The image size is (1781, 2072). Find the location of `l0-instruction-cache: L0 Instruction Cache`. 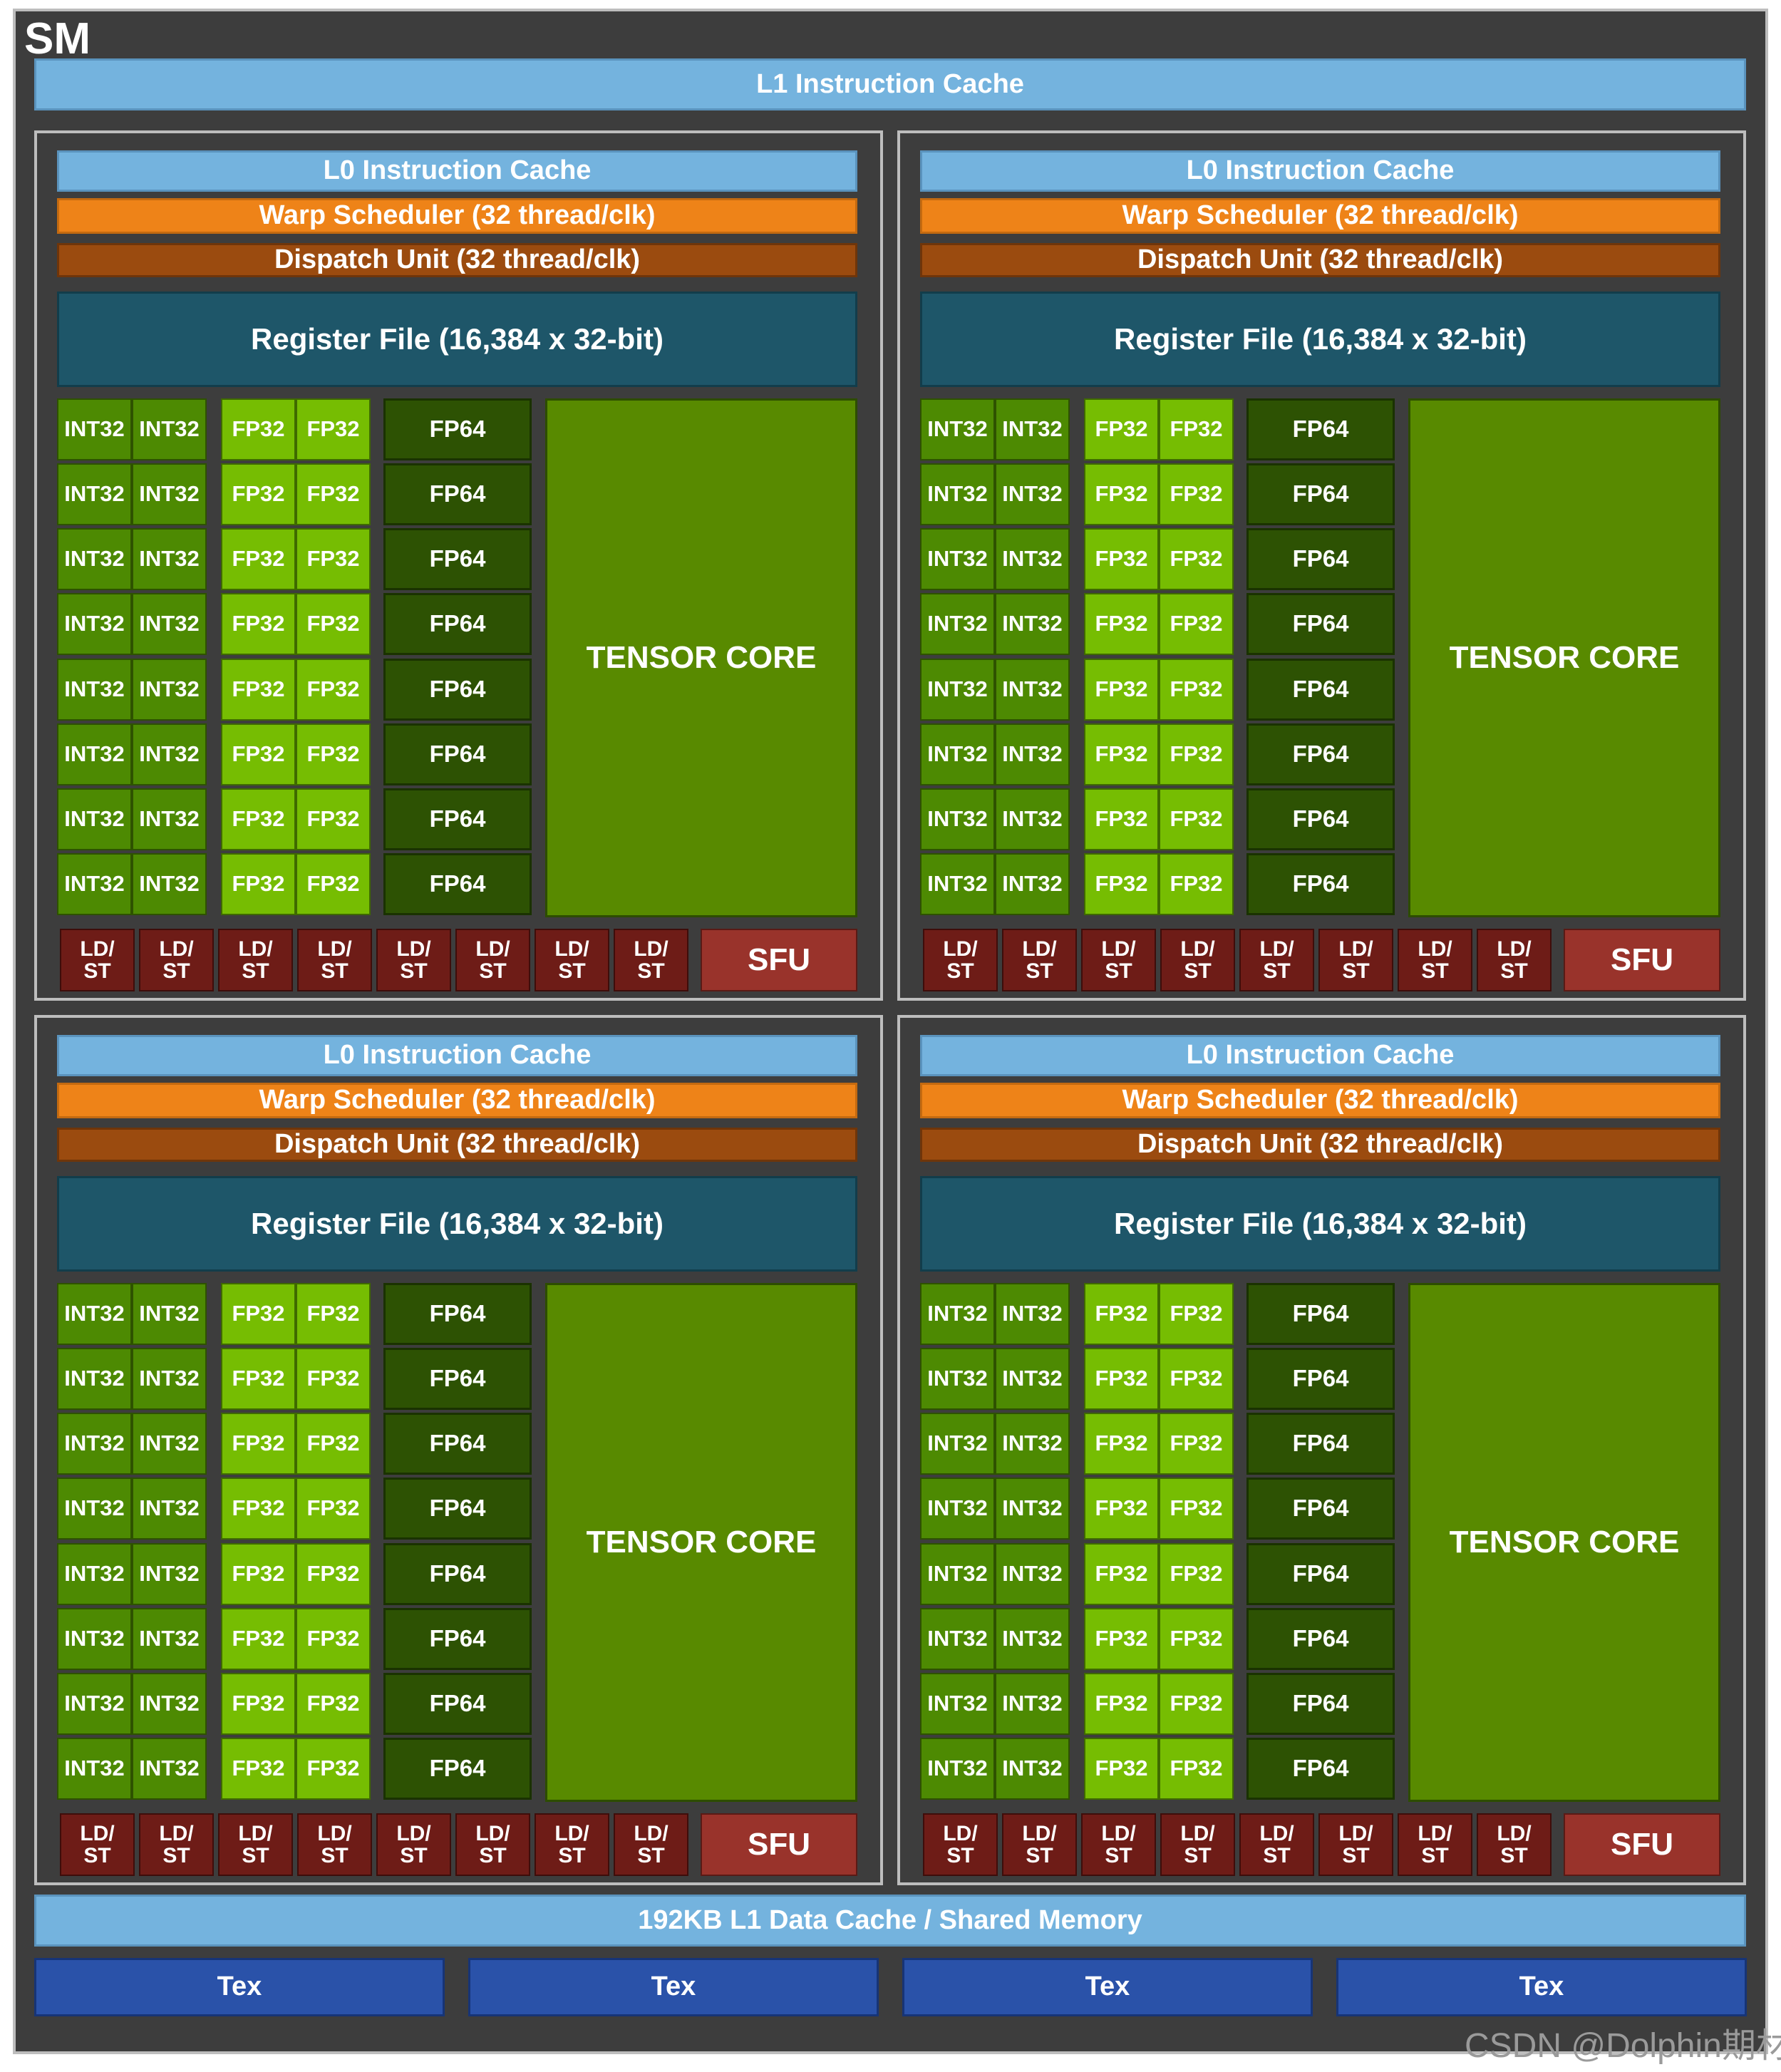

l0-instruction-cache: L0 Instruction Cache is located at coordinates (1320, 171).